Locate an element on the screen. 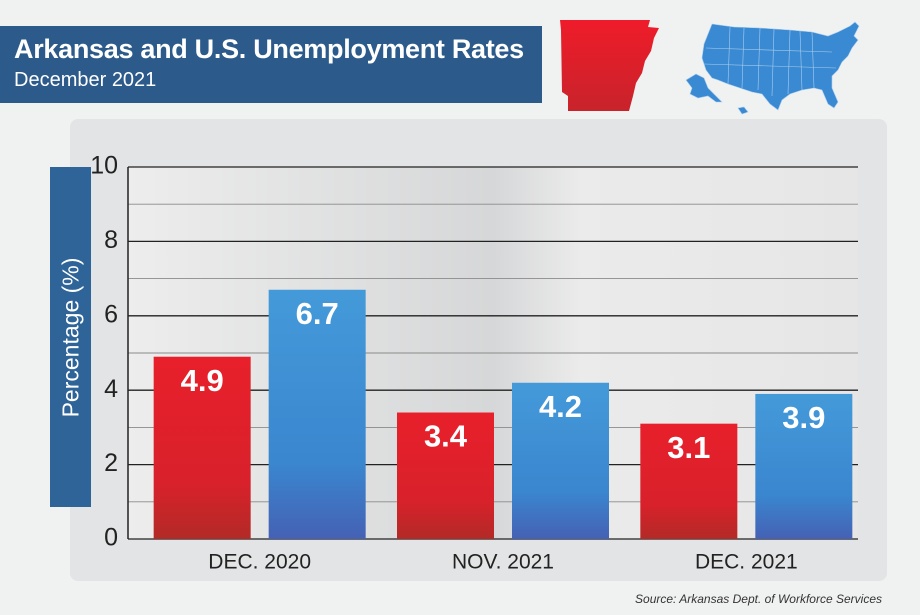  data-label: 3.9 is located at coordinates (803, 417).